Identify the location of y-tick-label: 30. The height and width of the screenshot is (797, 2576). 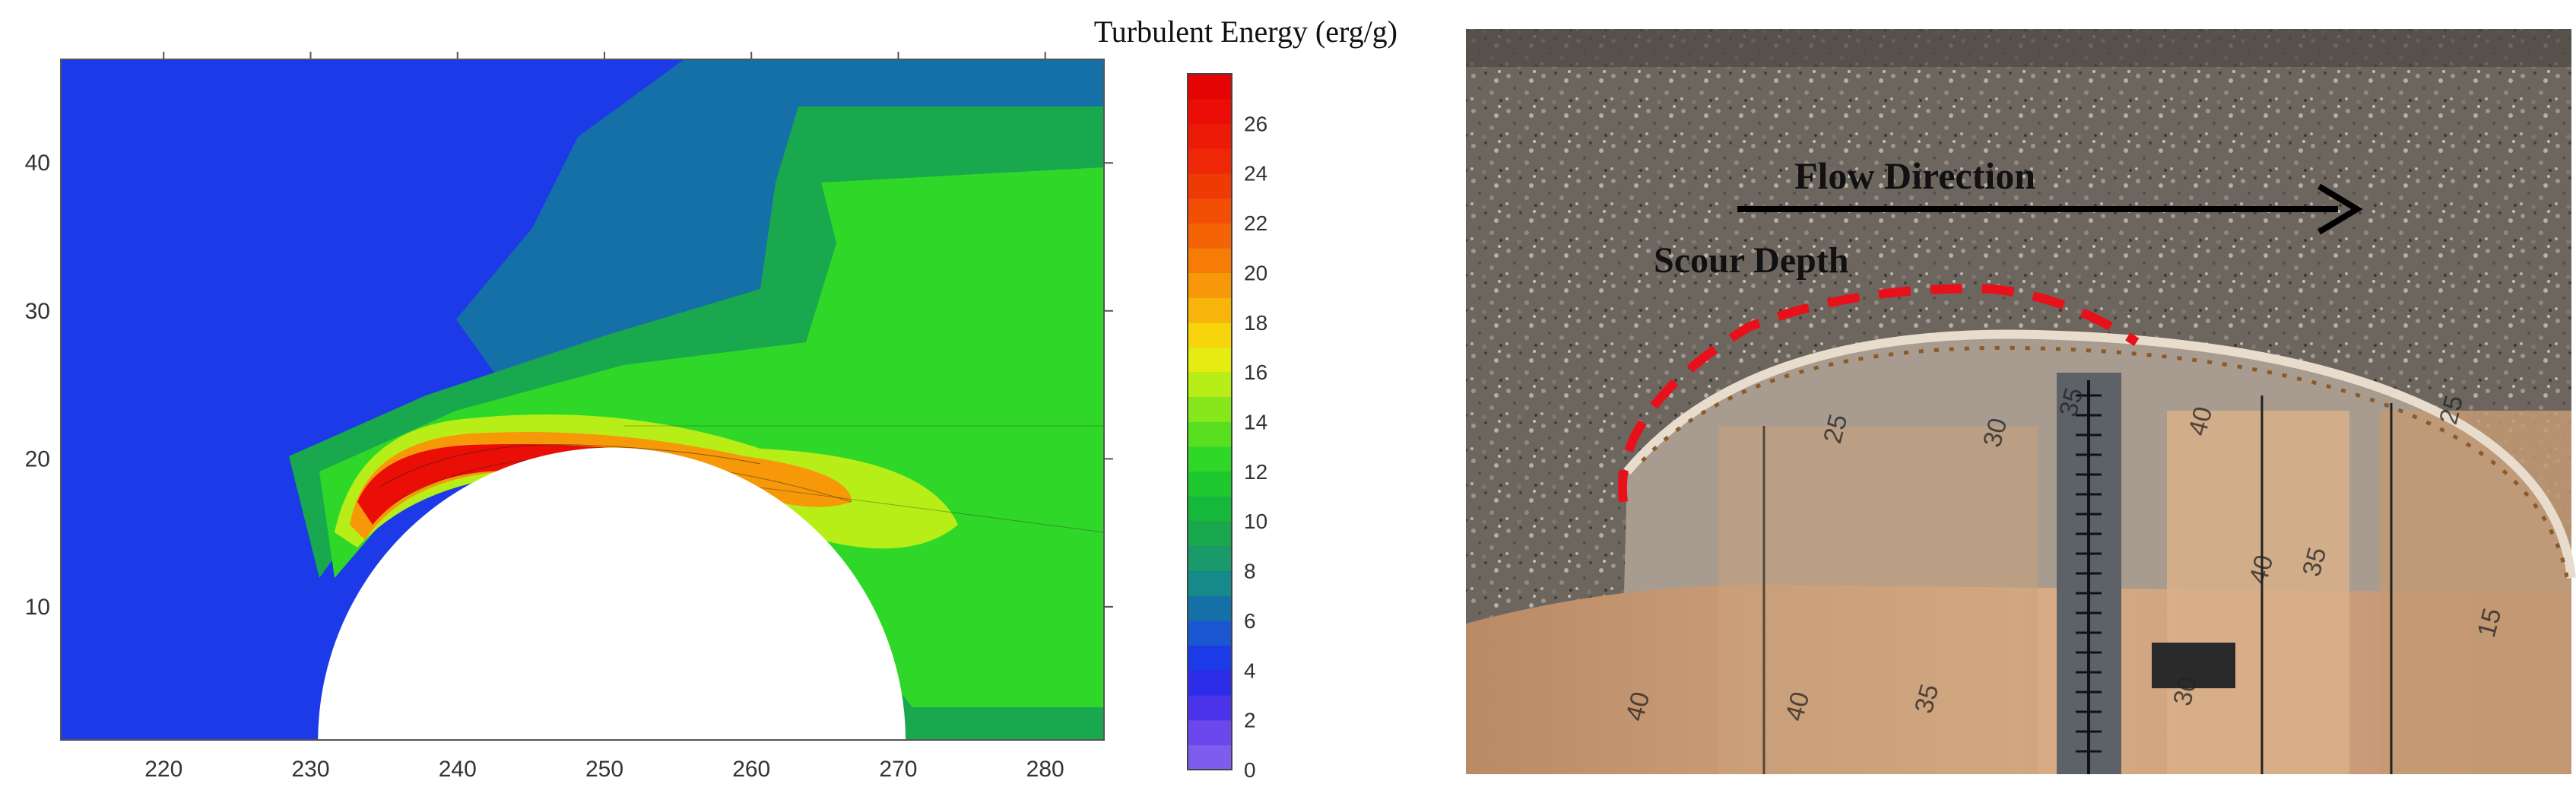
(37, 311).